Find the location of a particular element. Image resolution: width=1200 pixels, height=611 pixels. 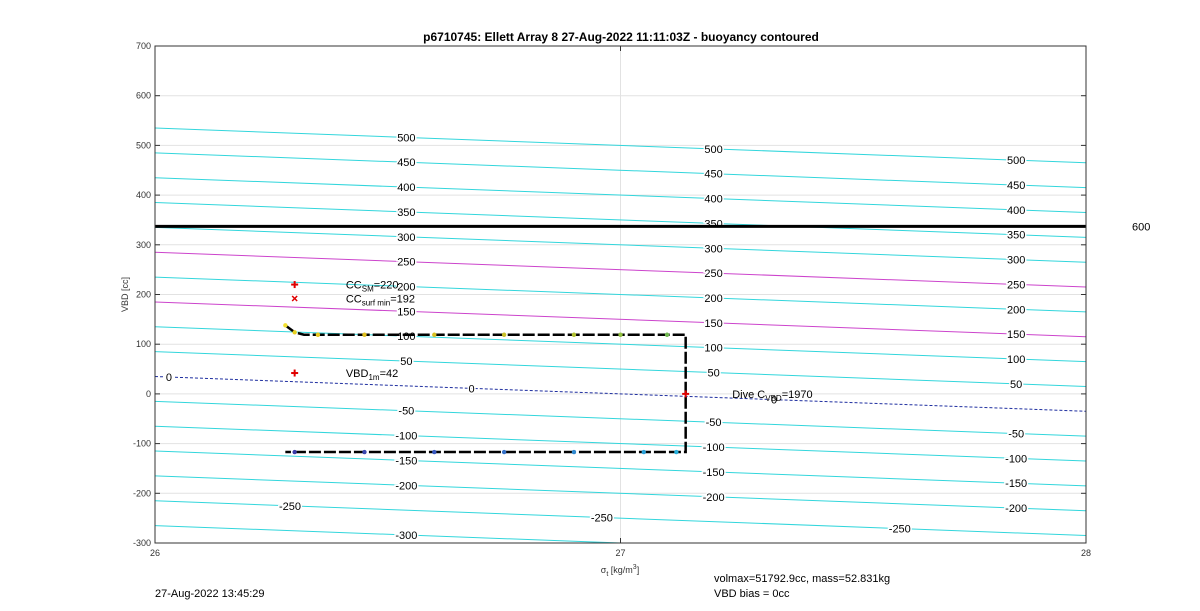

annotation-label: CCSM=220 is located at coordinates (372, 287).